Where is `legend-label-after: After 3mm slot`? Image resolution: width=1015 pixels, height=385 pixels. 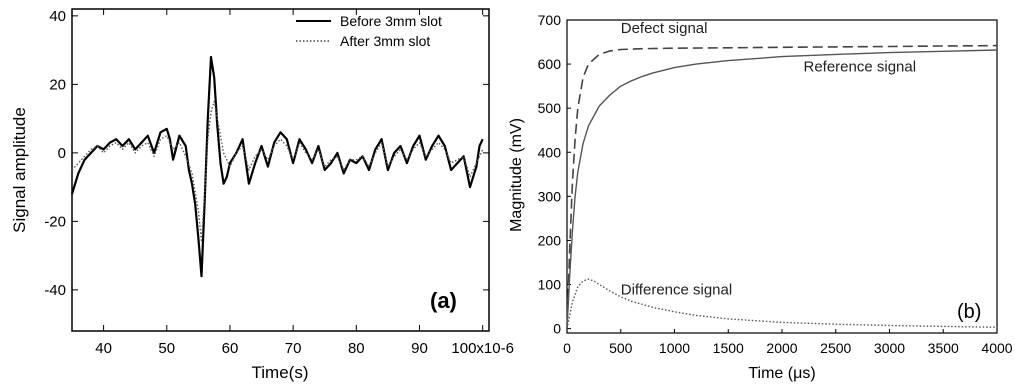
legend-label-after: After 3mm slot is located at coordinates (385, 41).